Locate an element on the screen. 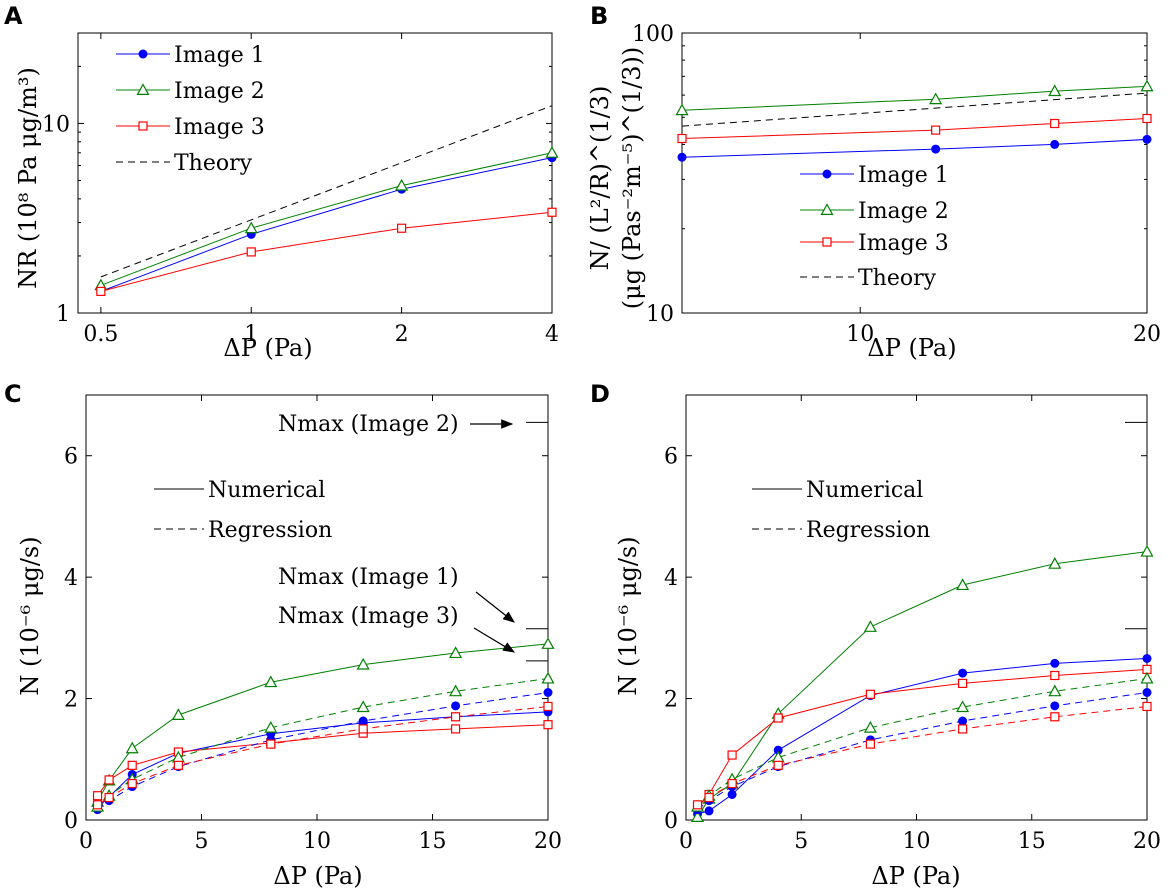 Image resolution: width=1173 pixels, height=894 pixels. annotation-arrow-nmax-image1 is located at coordinates (495, 607).